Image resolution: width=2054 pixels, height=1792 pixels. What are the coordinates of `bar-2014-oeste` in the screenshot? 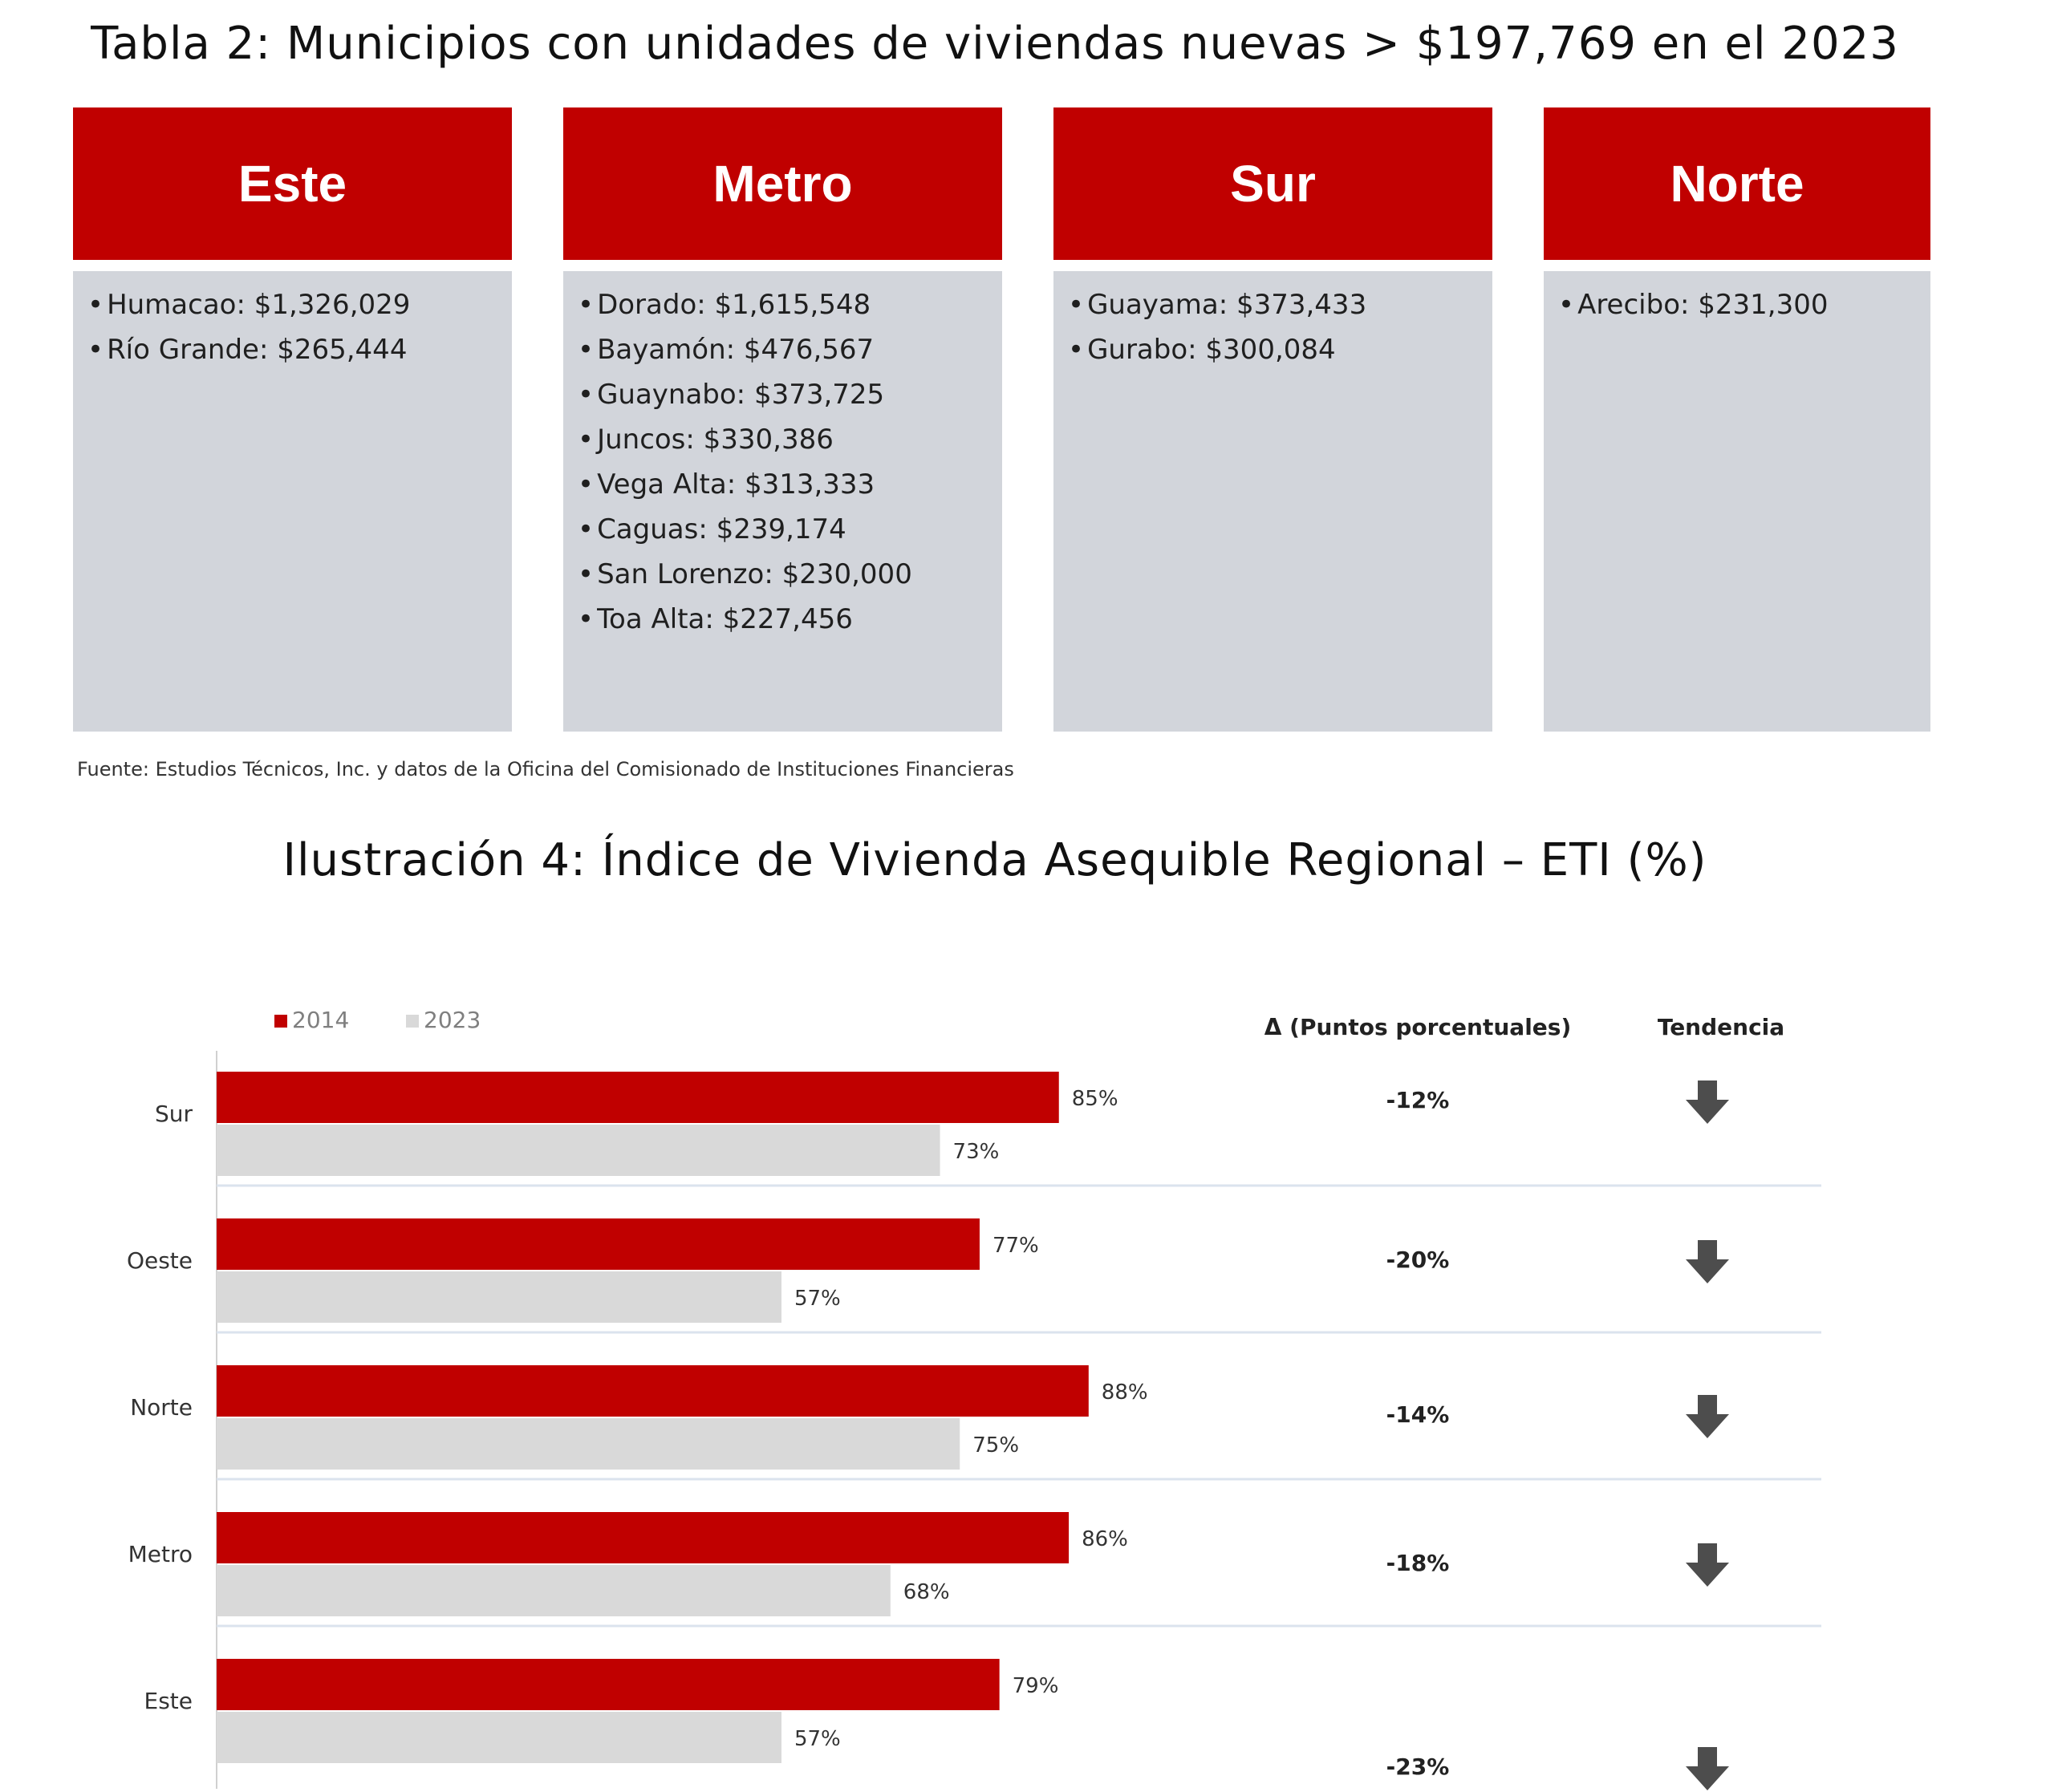 It's located at (598, 1244).